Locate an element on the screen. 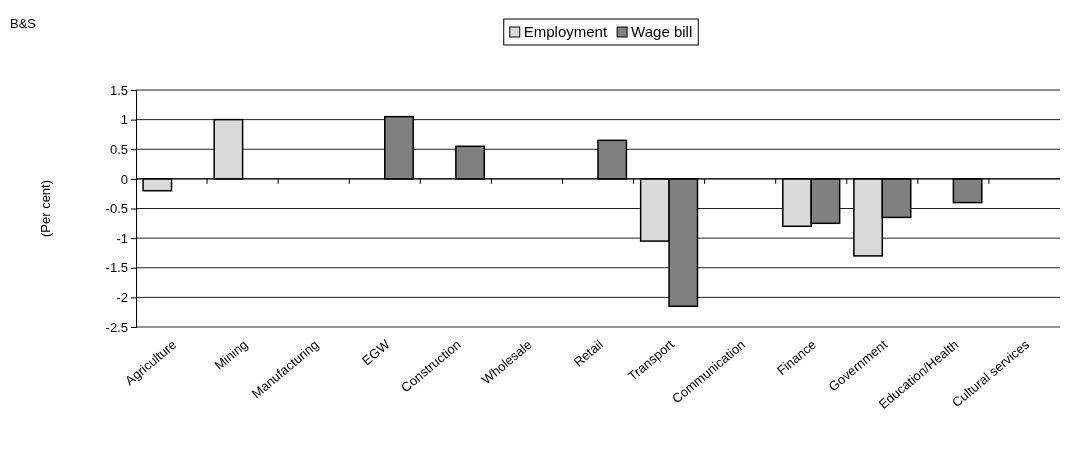 This screenshot has width=1066, height=461. y-tick-label: -0.5 is located at coordinates (116, 209).